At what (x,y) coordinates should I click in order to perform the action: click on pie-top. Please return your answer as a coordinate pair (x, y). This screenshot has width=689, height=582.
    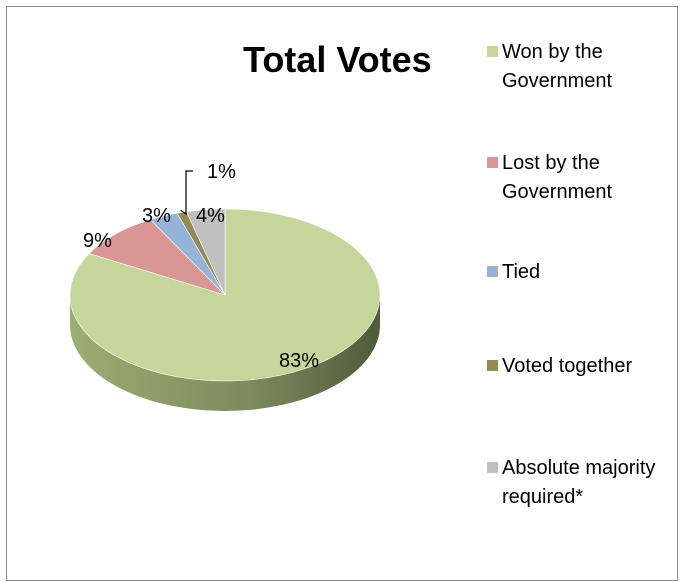
    Looking at the image, I should click on (225, 295).